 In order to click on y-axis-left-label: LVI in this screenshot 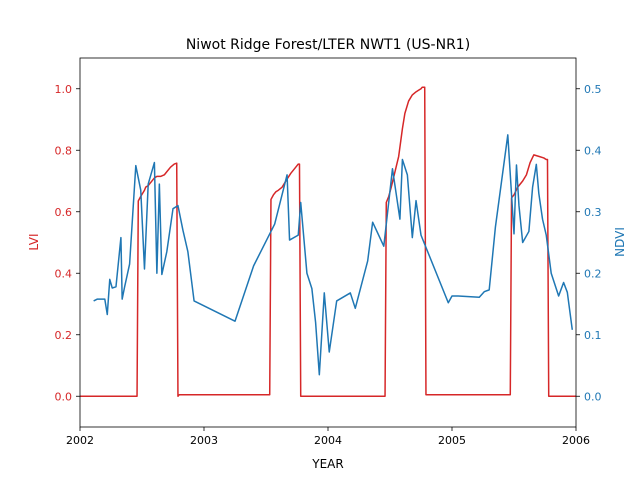, I will do `click(34, 241)`.